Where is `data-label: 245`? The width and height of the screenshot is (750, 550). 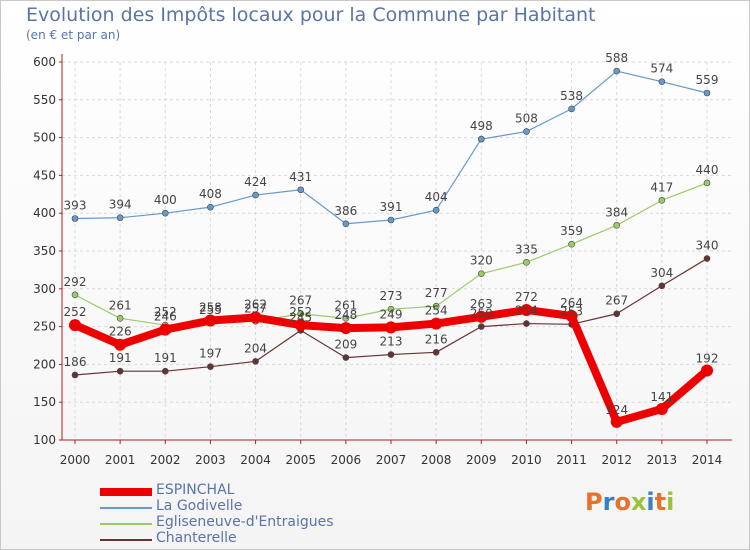 data-label: 245 is located at coordinates (300, 317).